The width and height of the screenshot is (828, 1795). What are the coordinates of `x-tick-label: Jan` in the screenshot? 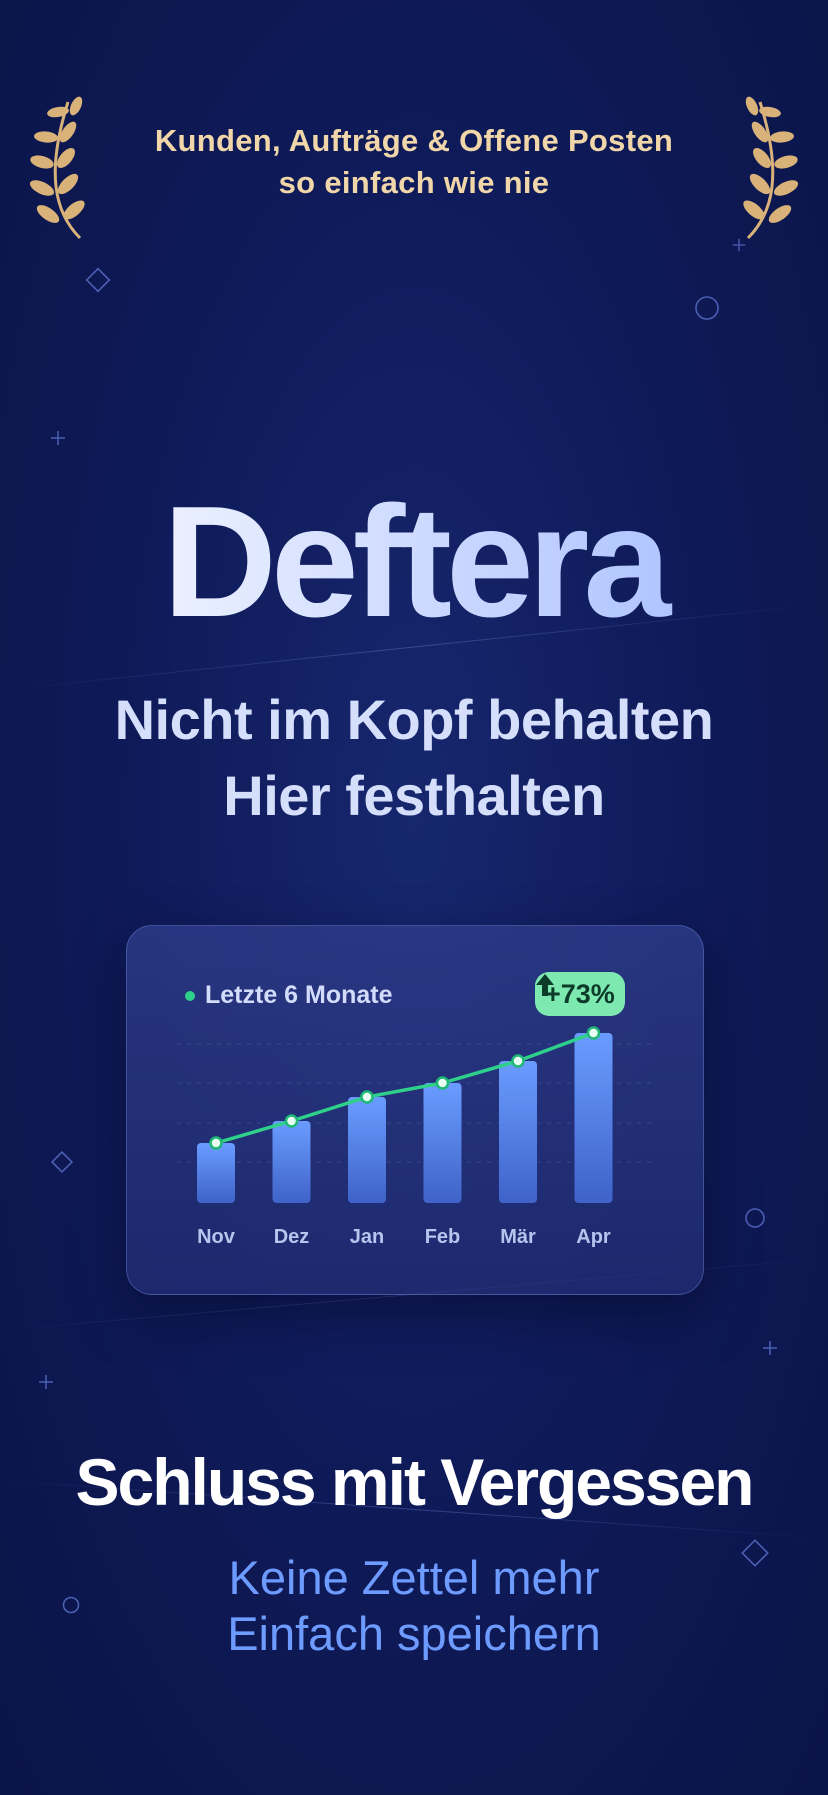 It's located at (367, 1237).